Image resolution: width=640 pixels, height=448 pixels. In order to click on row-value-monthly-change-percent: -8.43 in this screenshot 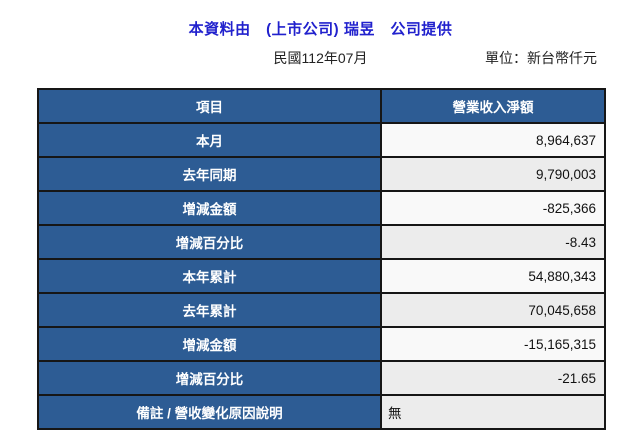, I will do `click(493, 242)`.